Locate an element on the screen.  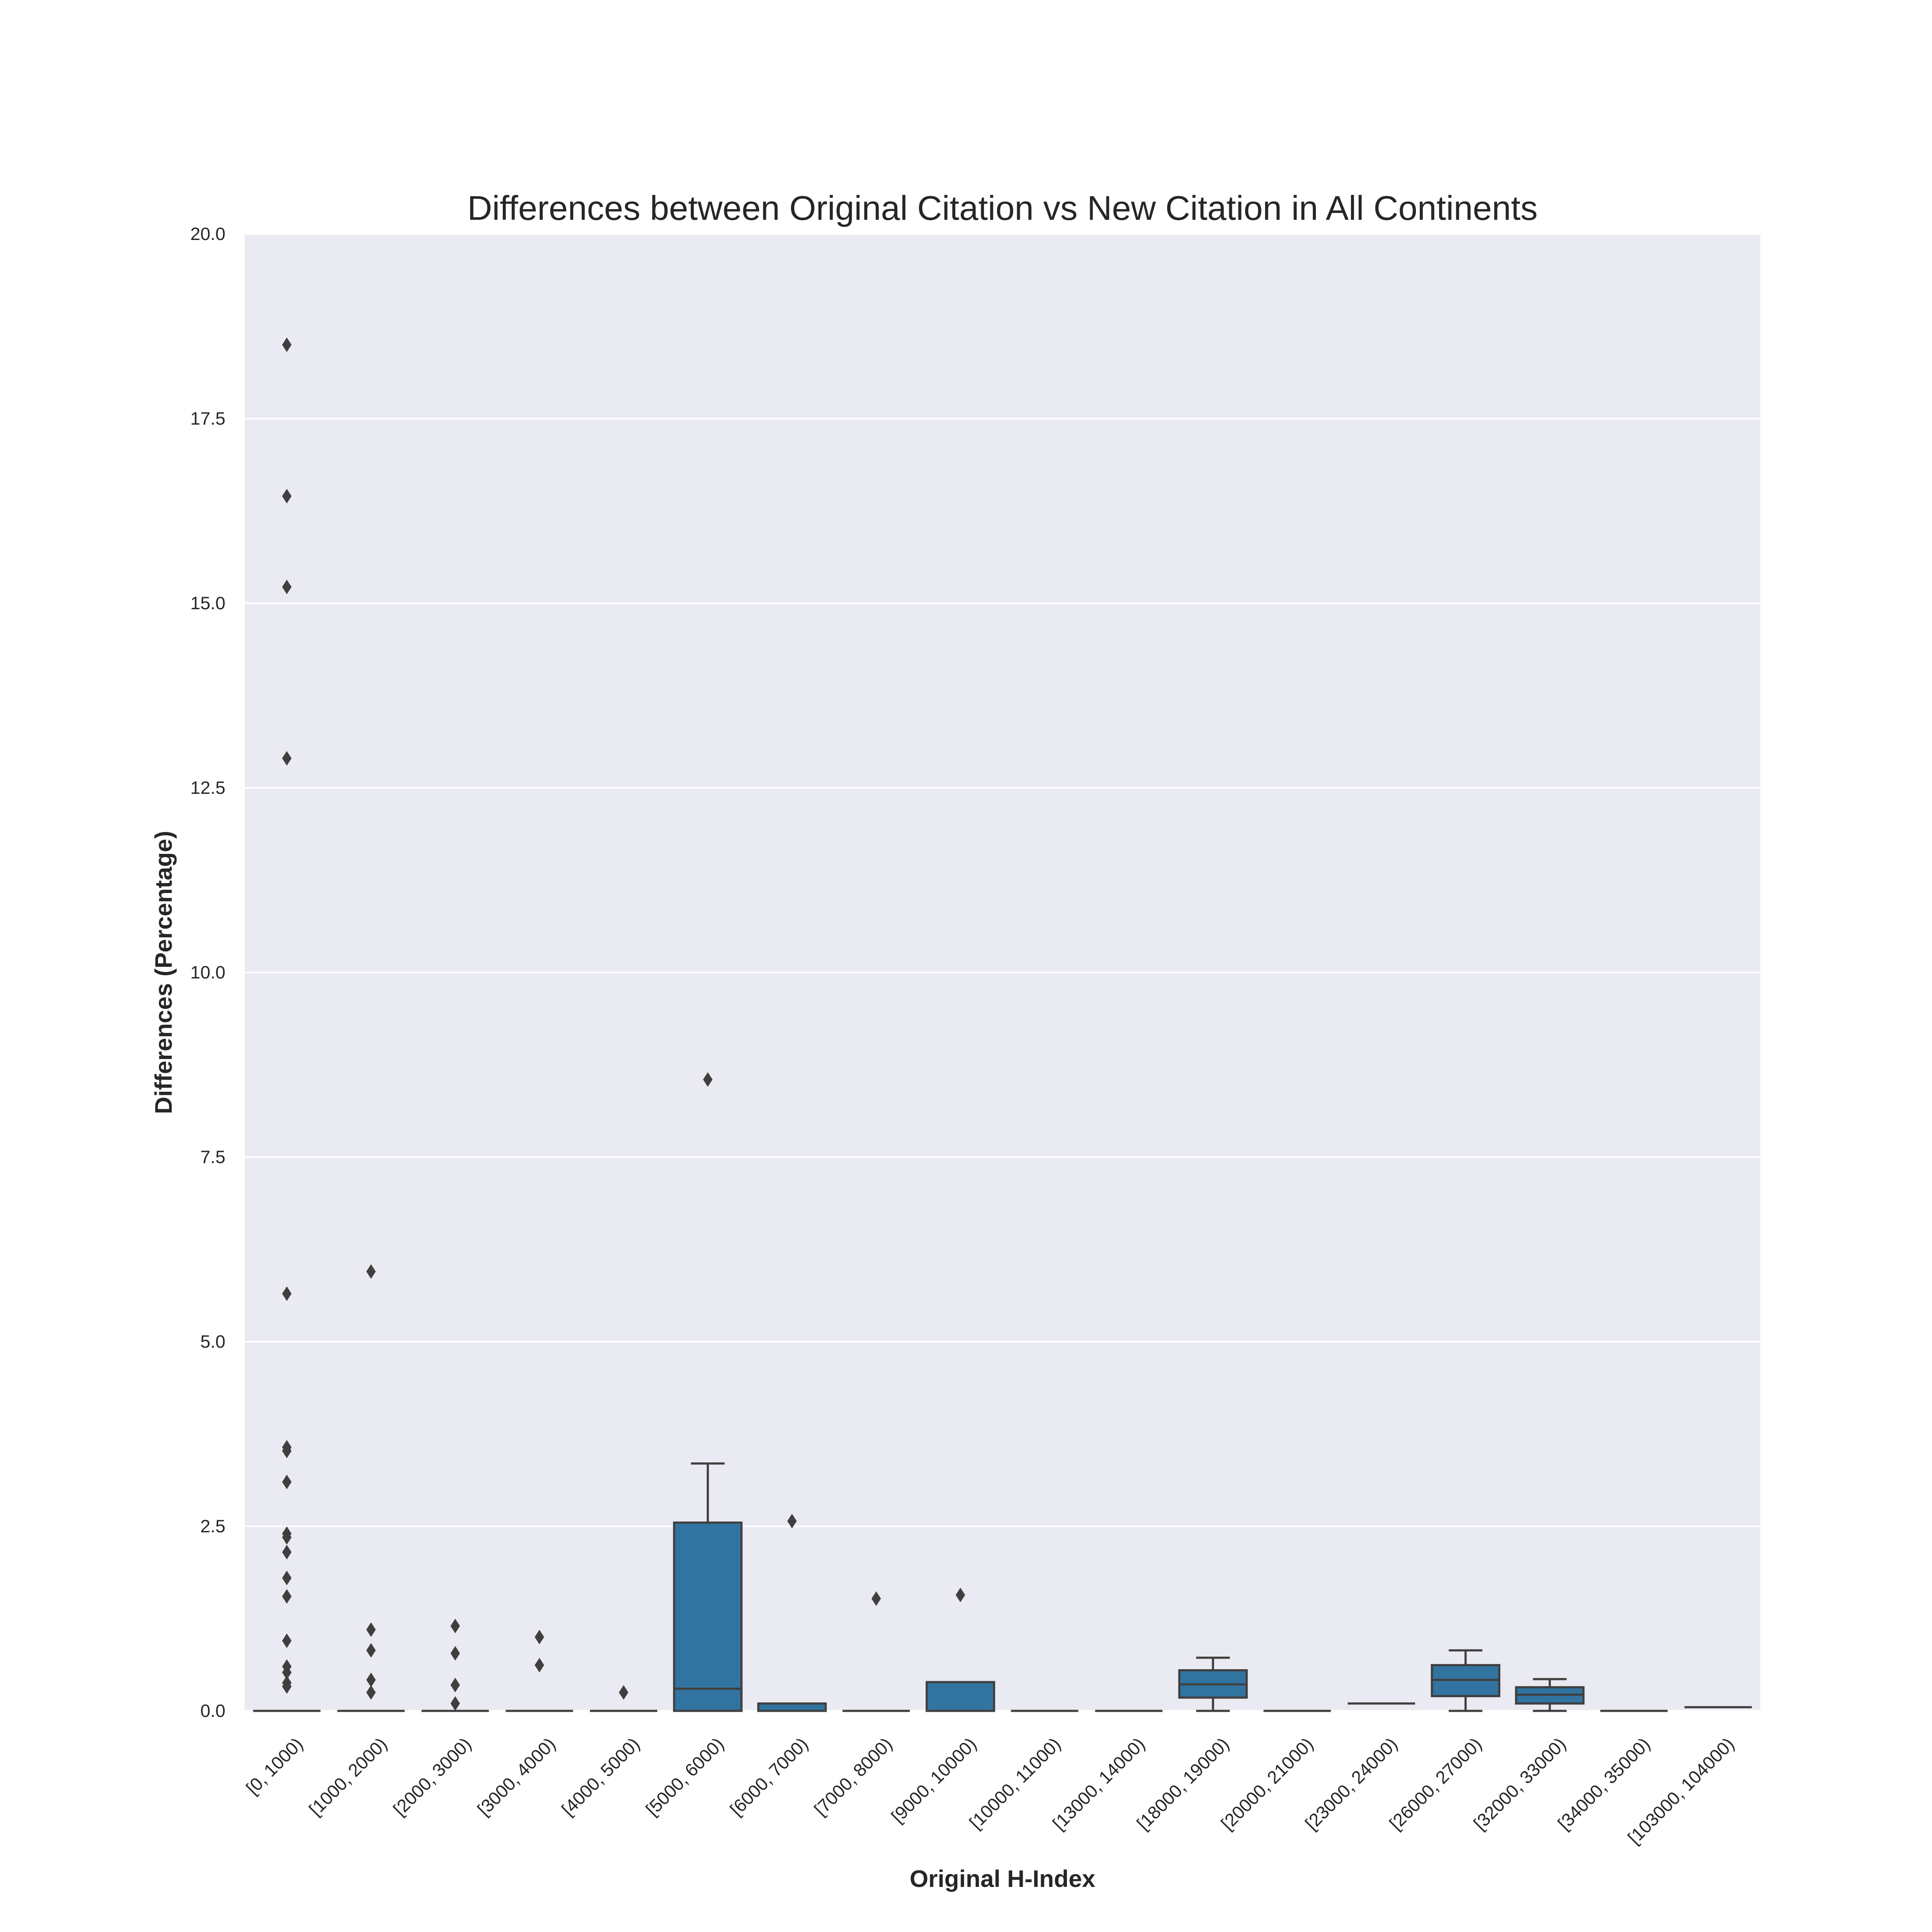
y-tick-label: 17.5 is located at coordinates (207, 418).